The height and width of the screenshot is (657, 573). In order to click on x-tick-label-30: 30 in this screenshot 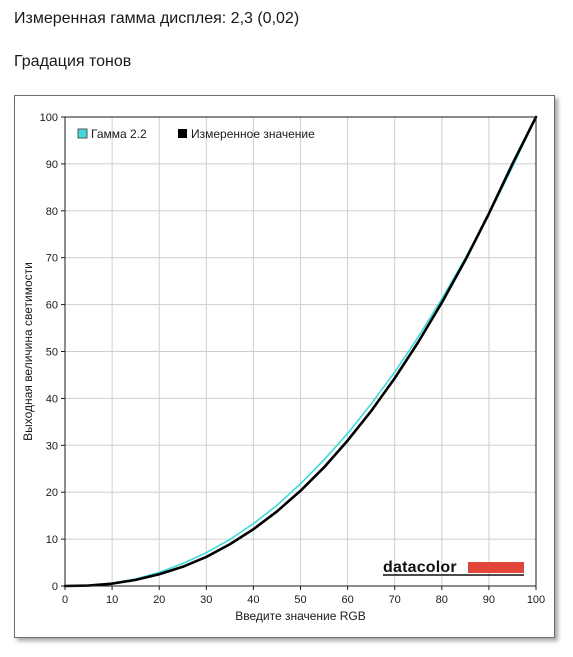, I will do `click(206, 600)`.